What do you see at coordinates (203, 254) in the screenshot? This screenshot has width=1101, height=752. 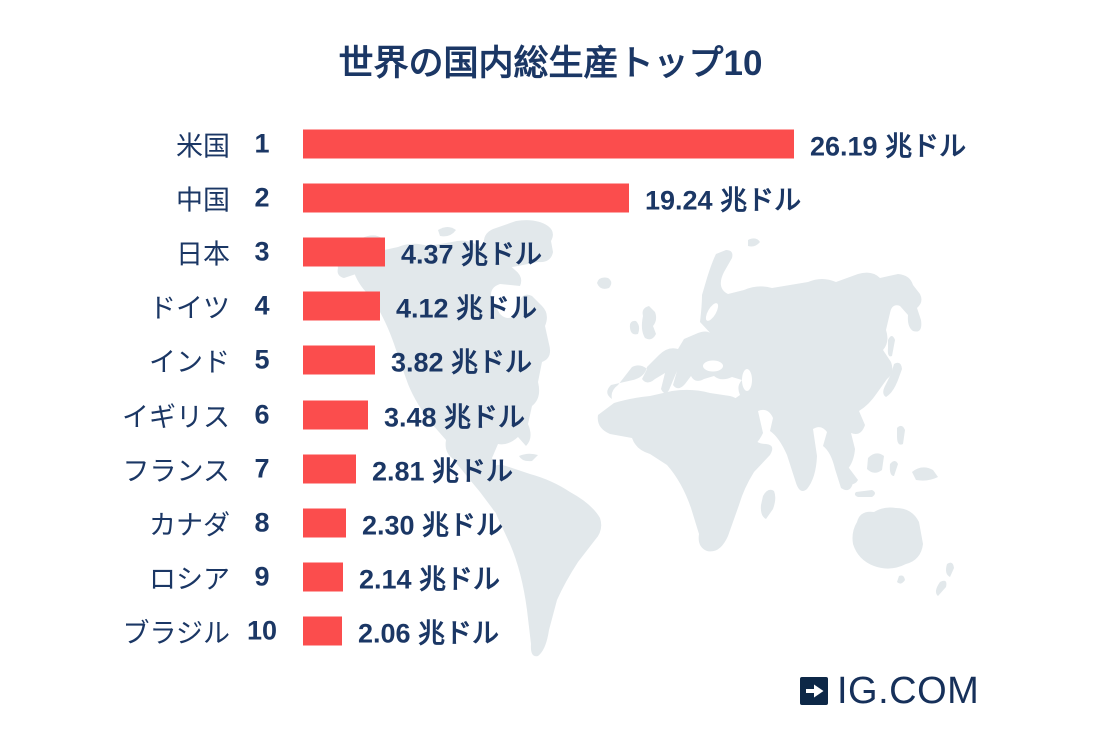 I see `country-label: 日本` at bounding box center [203, 254].